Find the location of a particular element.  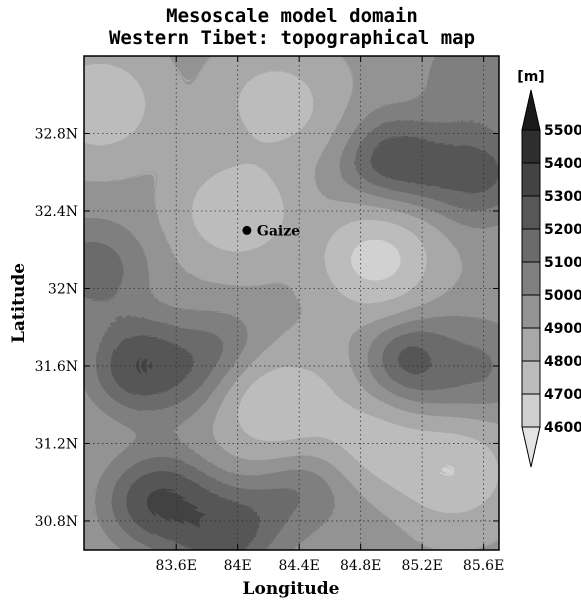

colorbar-level-label: 5100 is located at coordinates (562, 263).